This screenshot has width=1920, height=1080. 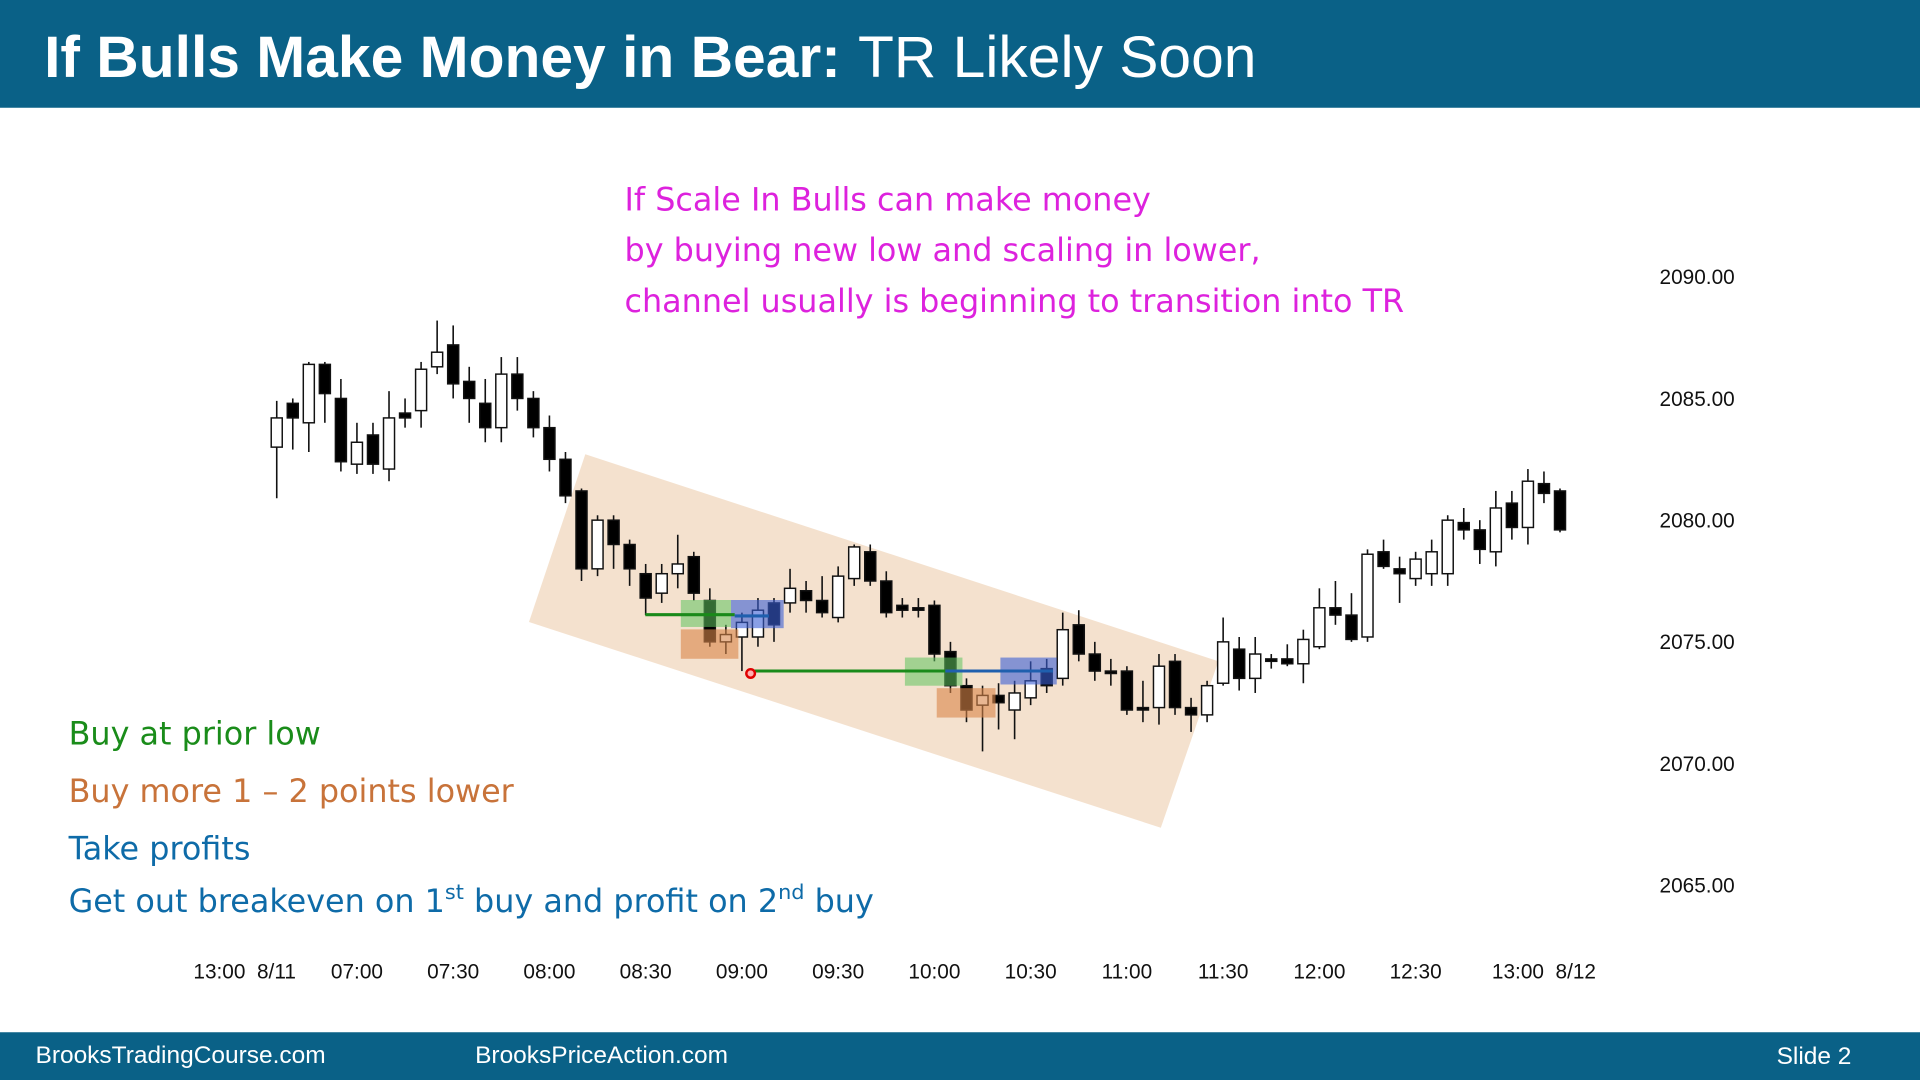 I want to click on annotation-line: by buying new low and scaling in lower,, so click(x=942, y=250).